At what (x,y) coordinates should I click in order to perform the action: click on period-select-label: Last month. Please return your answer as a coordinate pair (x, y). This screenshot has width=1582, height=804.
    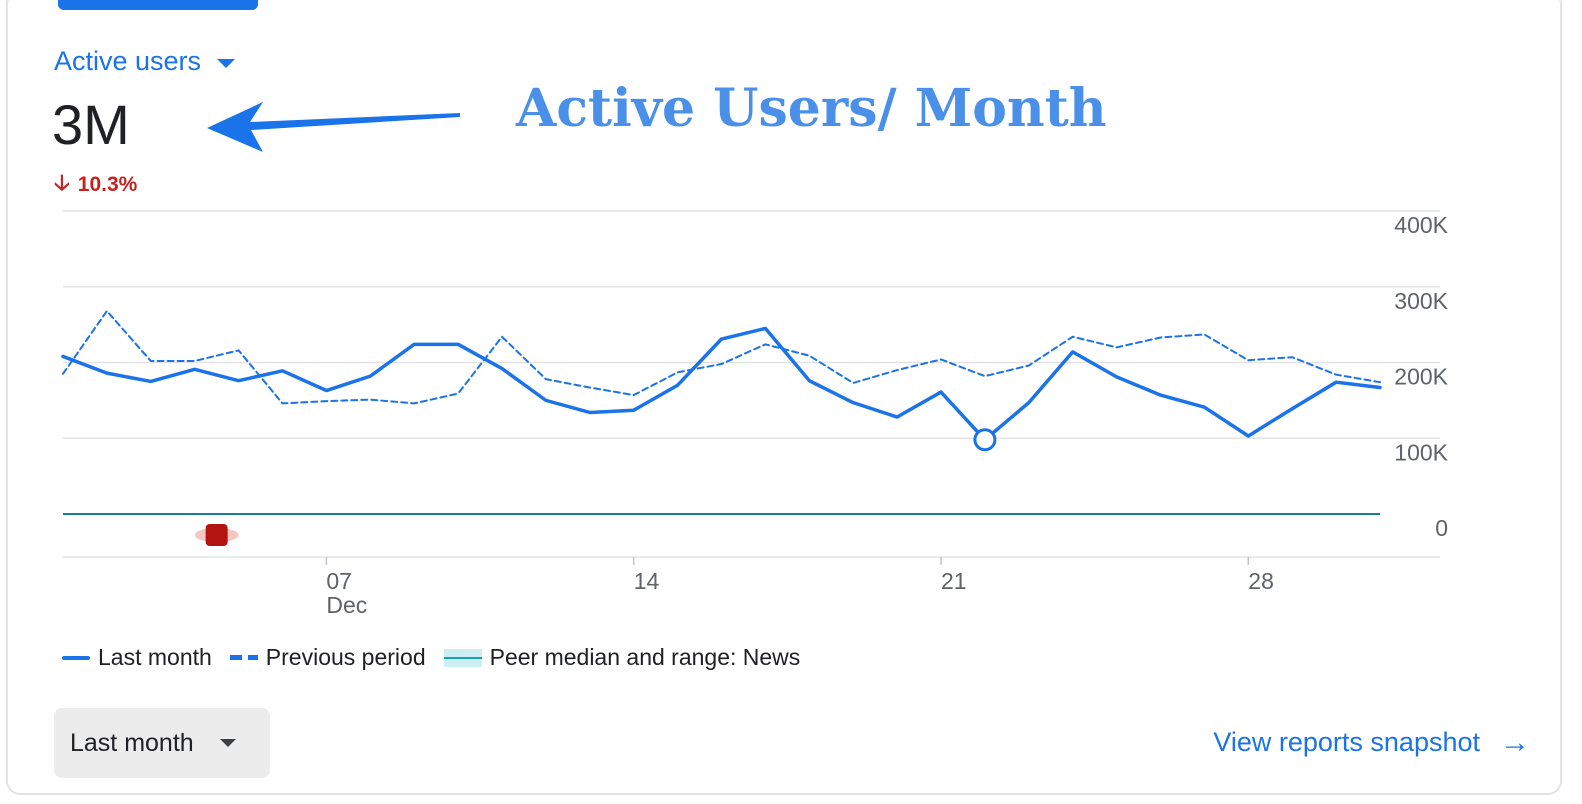
    Looking at the image, I should click on (132, 742).